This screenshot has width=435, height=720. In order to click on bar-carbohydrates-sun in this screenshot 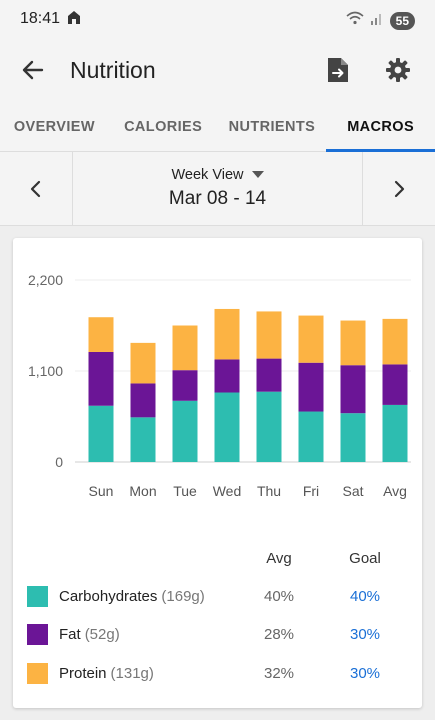, I will do `click(101, 433)`.